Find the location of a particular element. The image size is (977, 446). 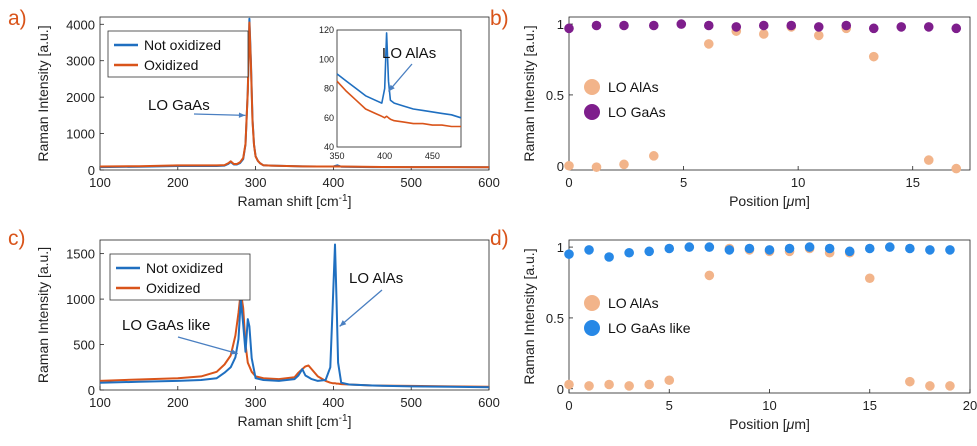

x-tick-label: 200 is located at coordinates (178, 182).